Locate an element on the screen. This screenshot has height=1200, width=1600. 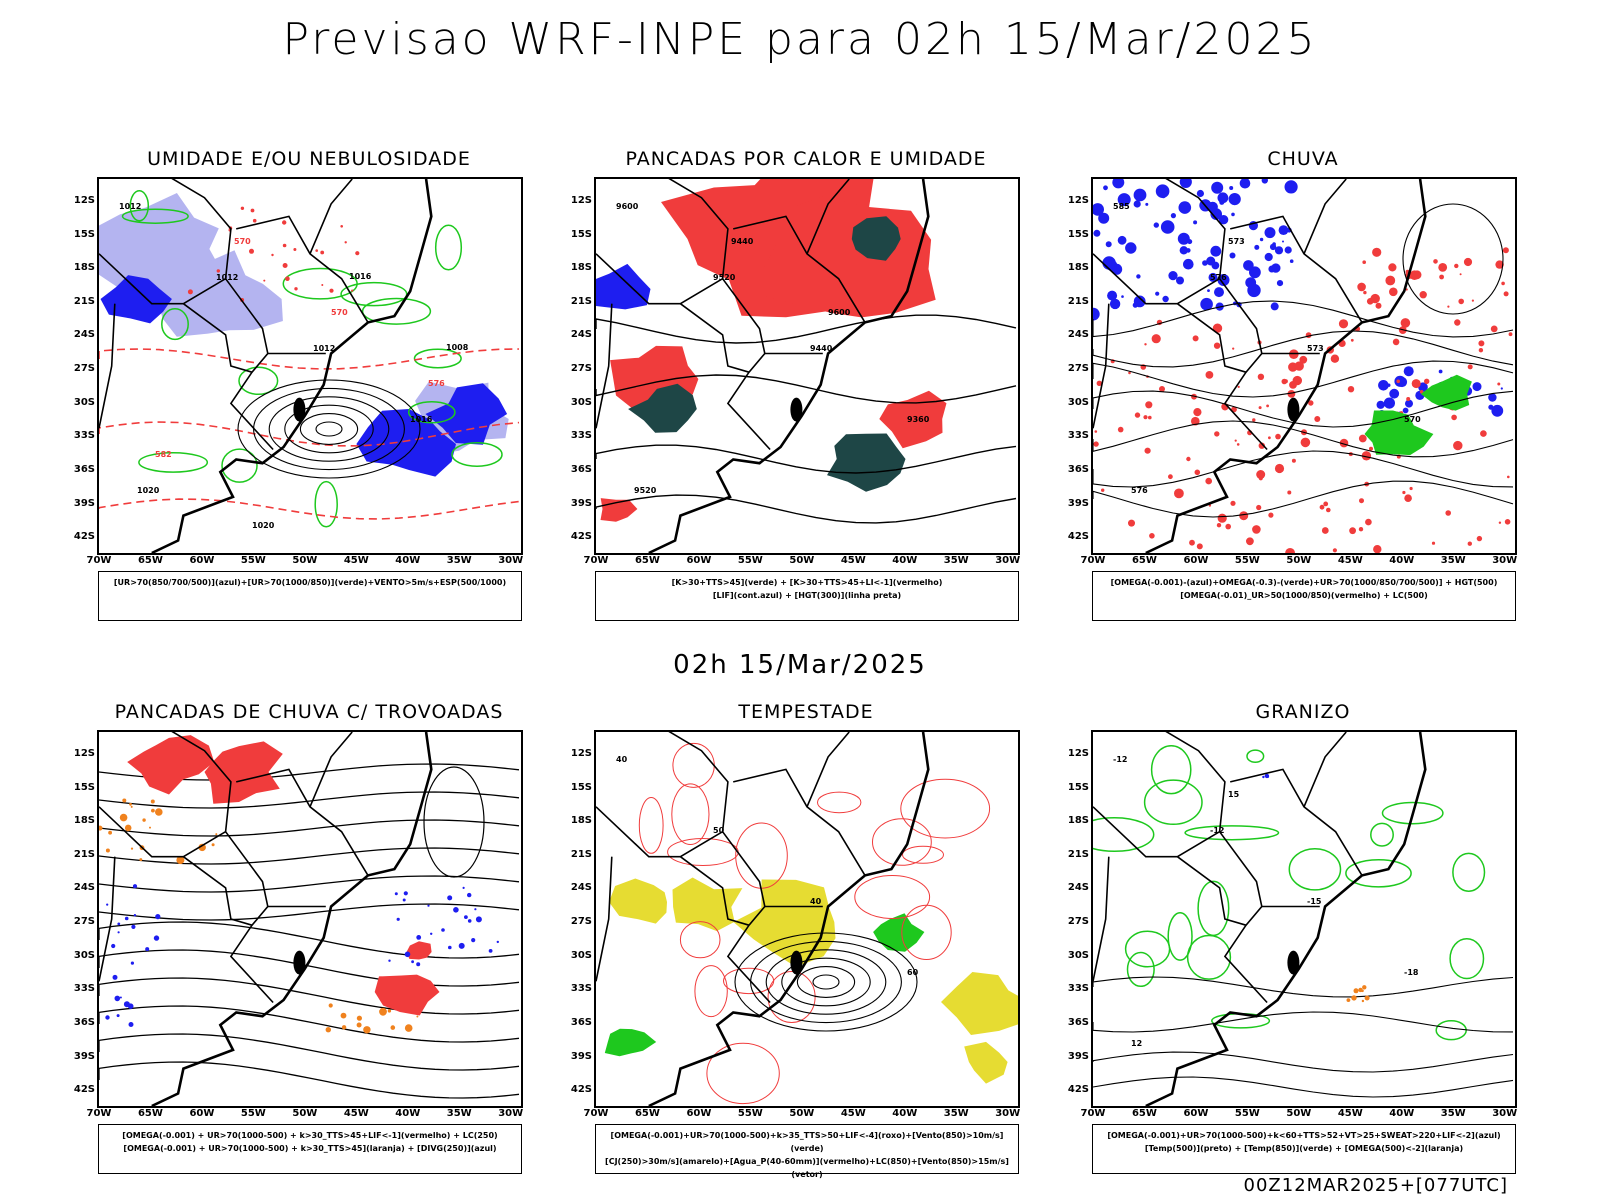
map-canvas: 40 50 40 60 is located at coordinates (807, 919).